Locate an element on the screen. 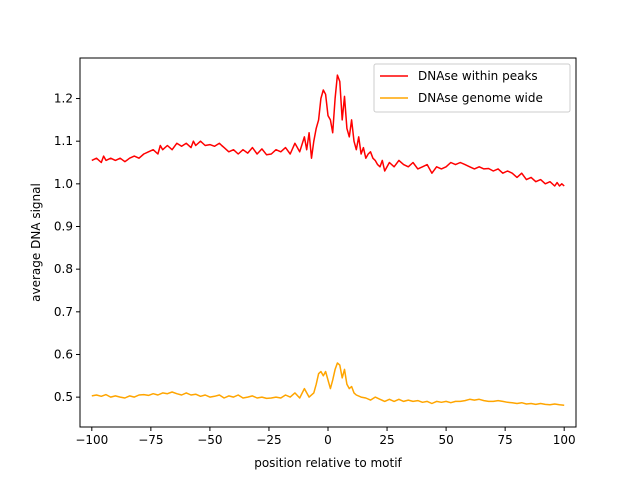 This screenshot has width=640, height=480. legend: DNAse within peaks DNAse genome wide is located at coordinates (472, 88).